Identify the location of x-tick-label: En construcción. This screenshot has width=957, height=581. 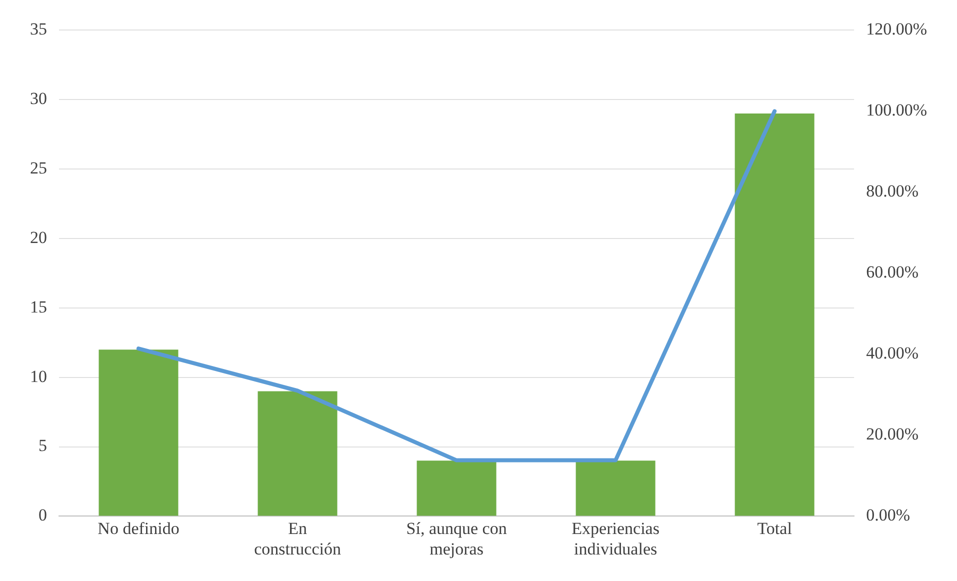
(298, 538).